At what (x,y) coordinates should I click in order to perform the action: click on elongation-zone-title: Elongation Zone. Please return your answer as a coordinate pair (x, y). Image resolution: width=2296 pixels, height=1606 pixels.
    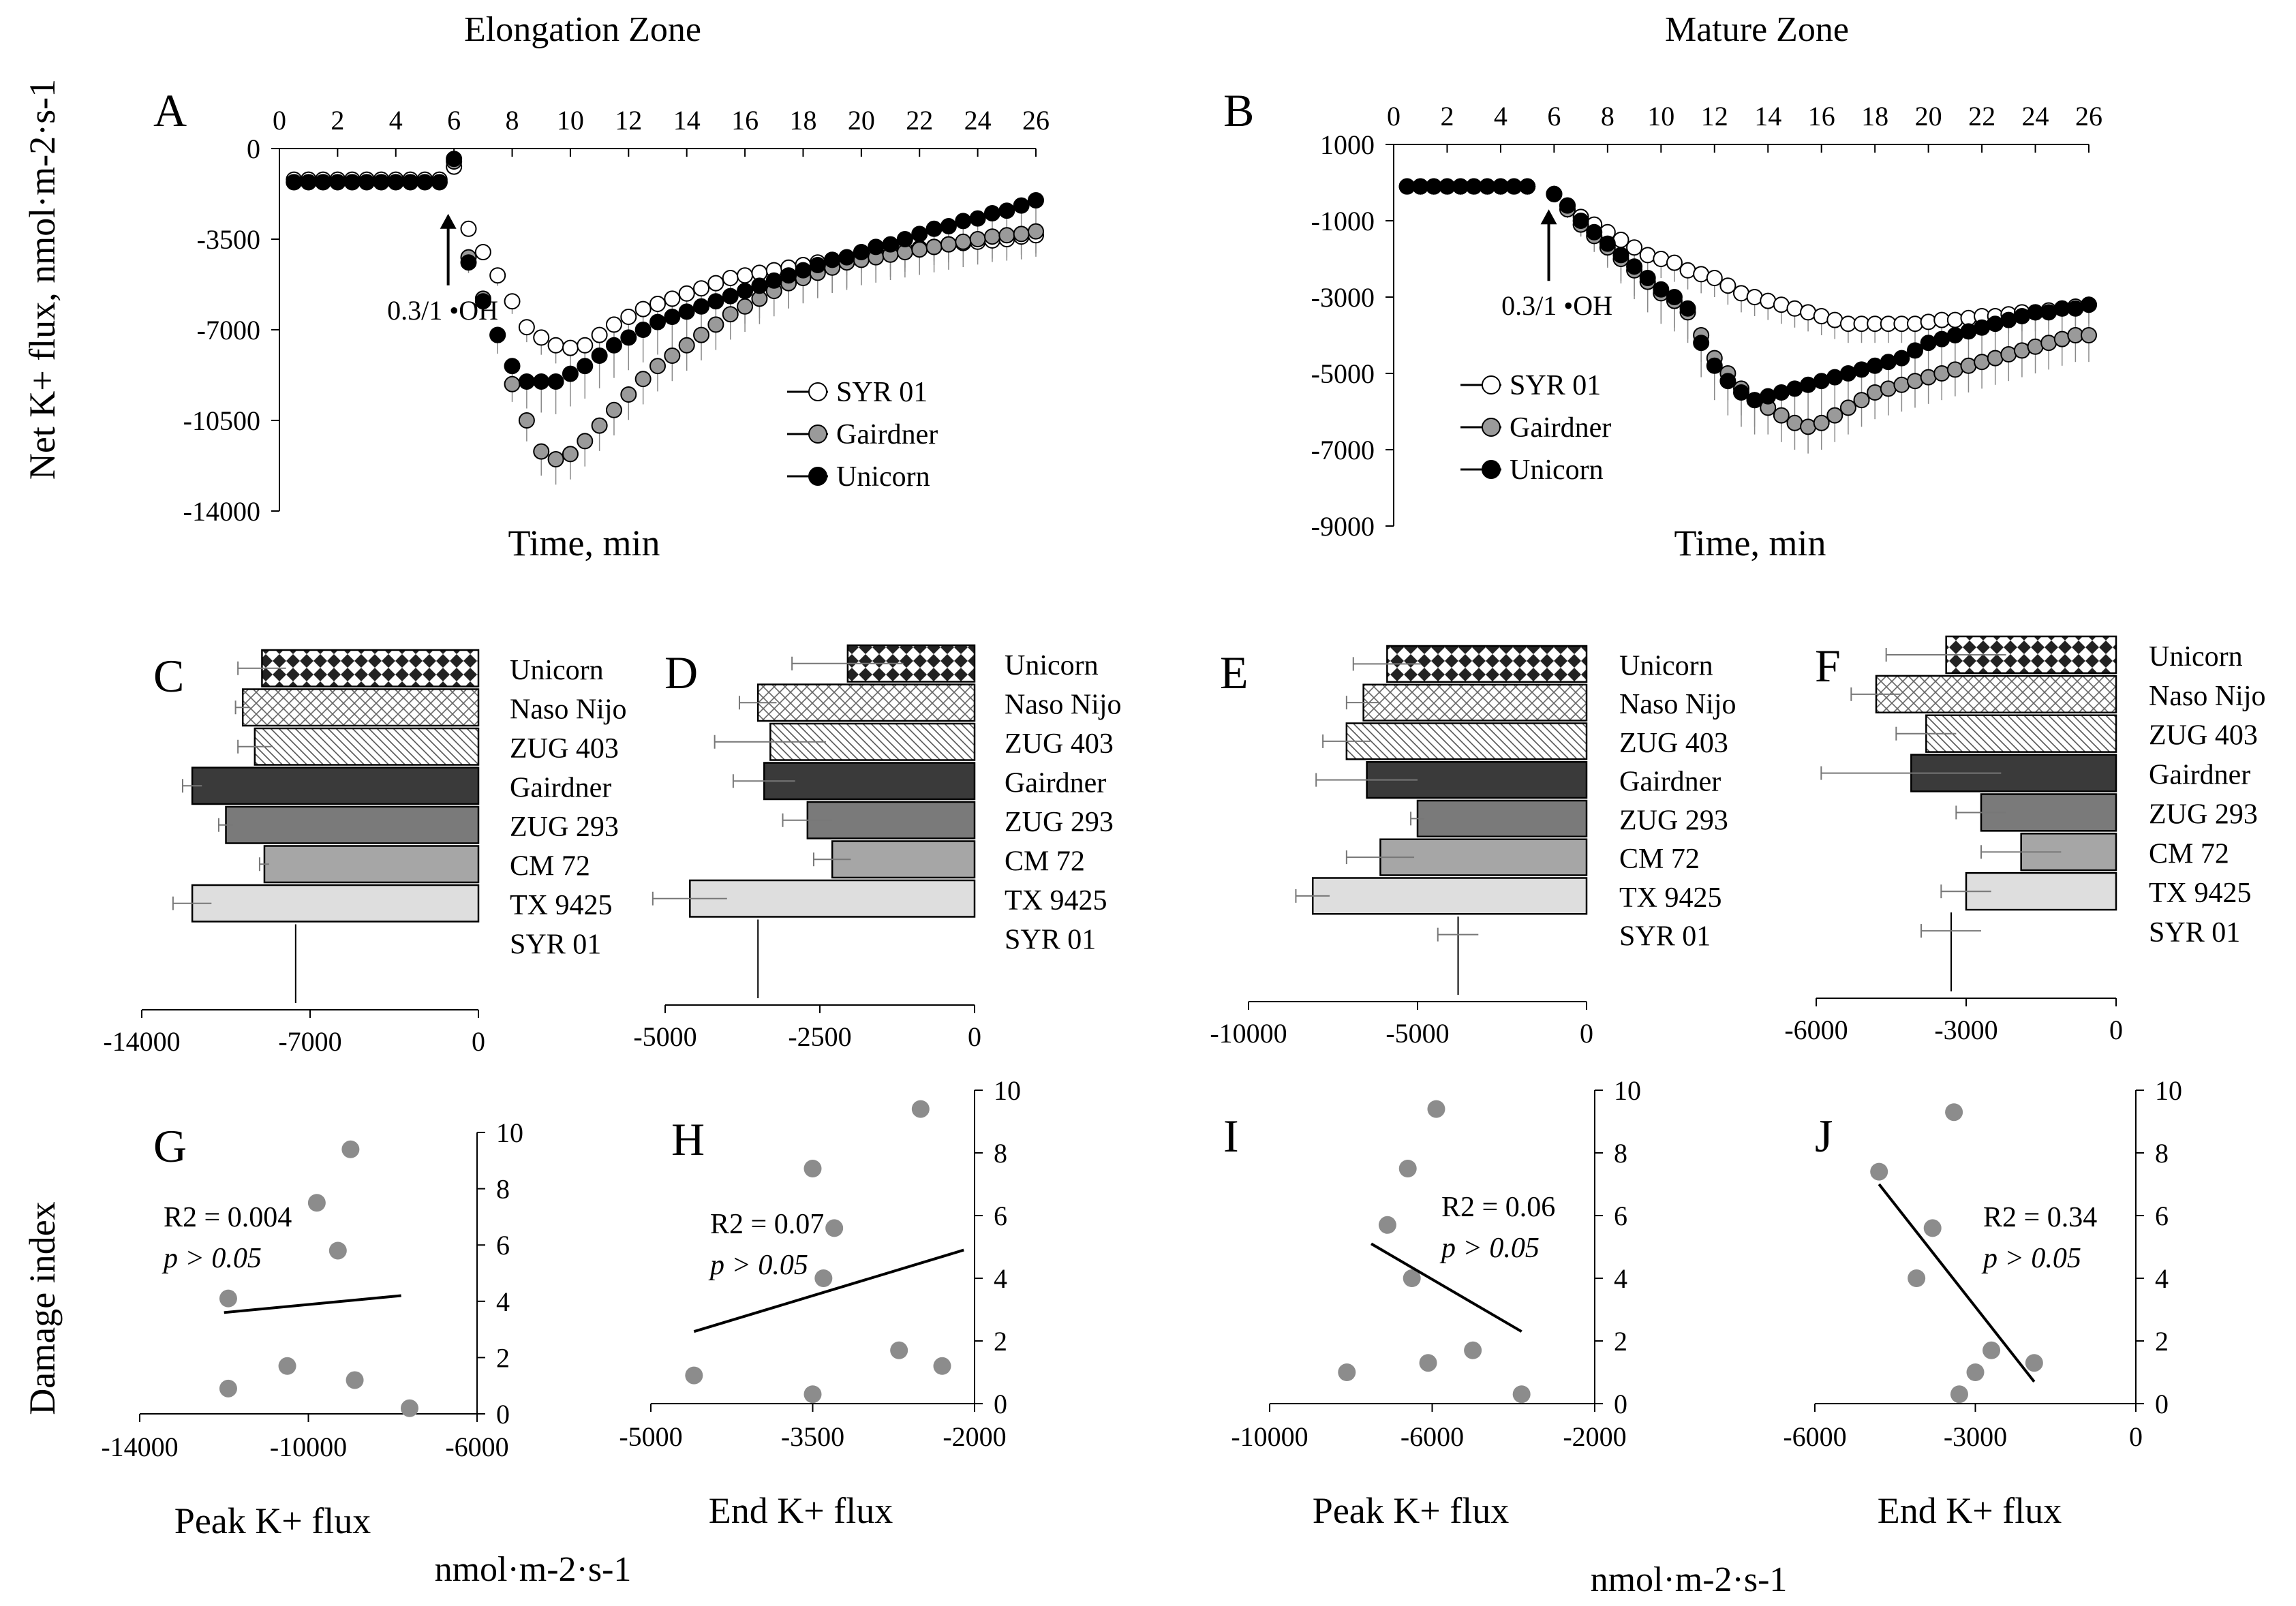
    Looking at the image, I should click on (582, 29).